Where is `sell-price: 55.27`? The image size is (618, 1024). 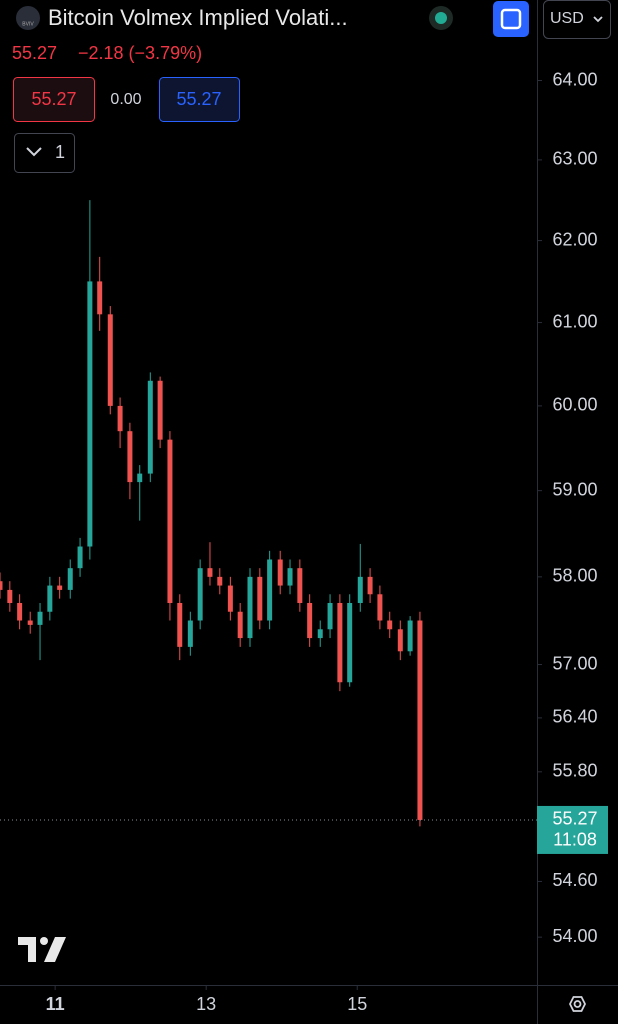 sell-price: 55.27 is located at coordinates (53, 99).